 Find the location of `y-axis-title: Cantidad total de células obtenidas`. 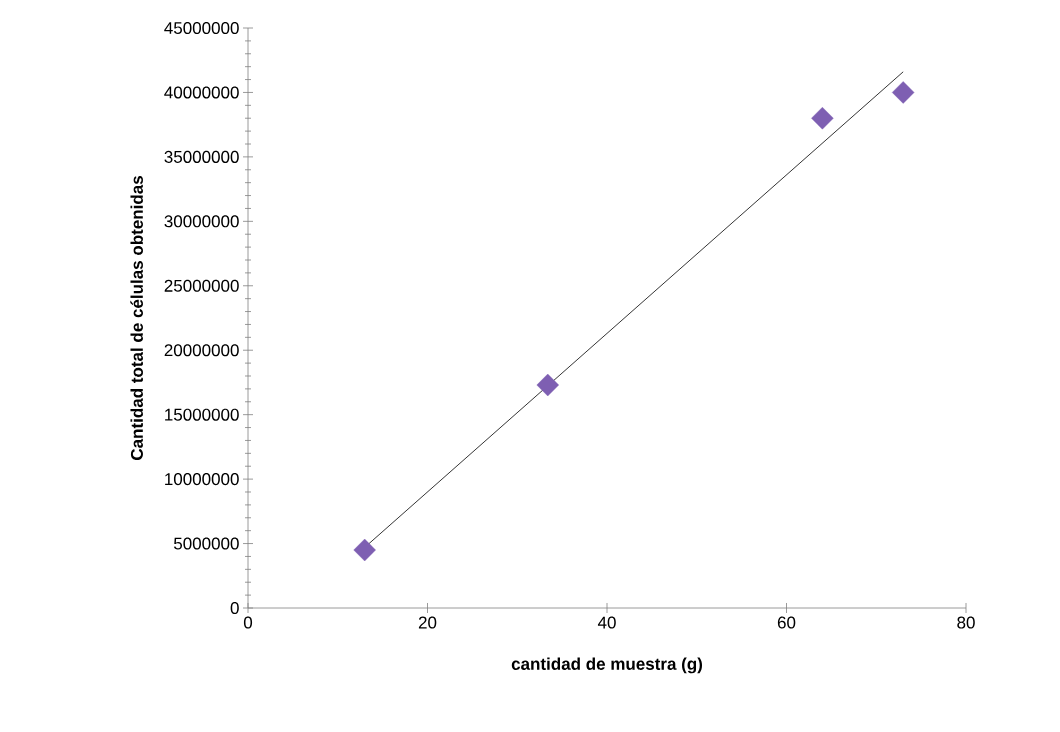

y-axis-title: Cantidad total de células obtenidas is located at coordinates (136, 318).